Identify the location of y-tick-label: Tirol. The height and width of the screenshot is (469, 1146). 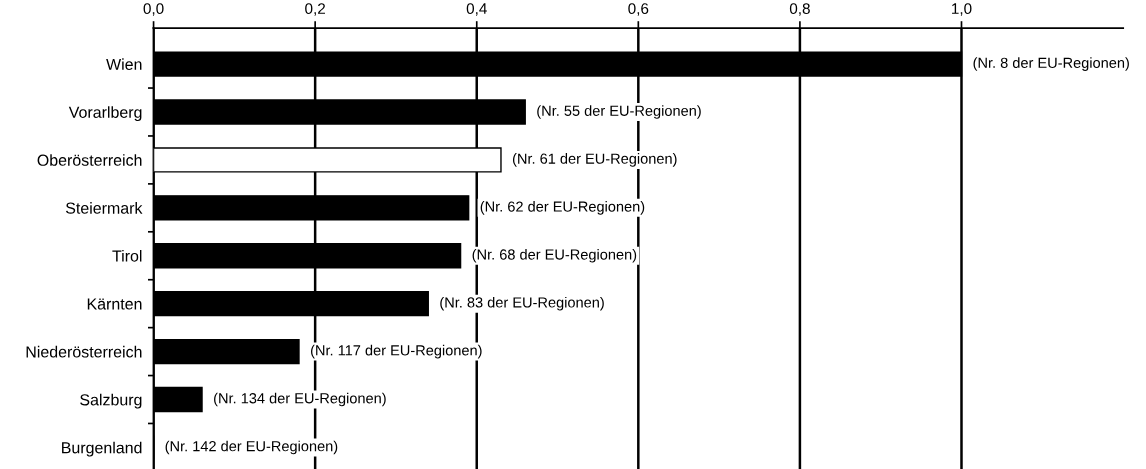
(127, 255).